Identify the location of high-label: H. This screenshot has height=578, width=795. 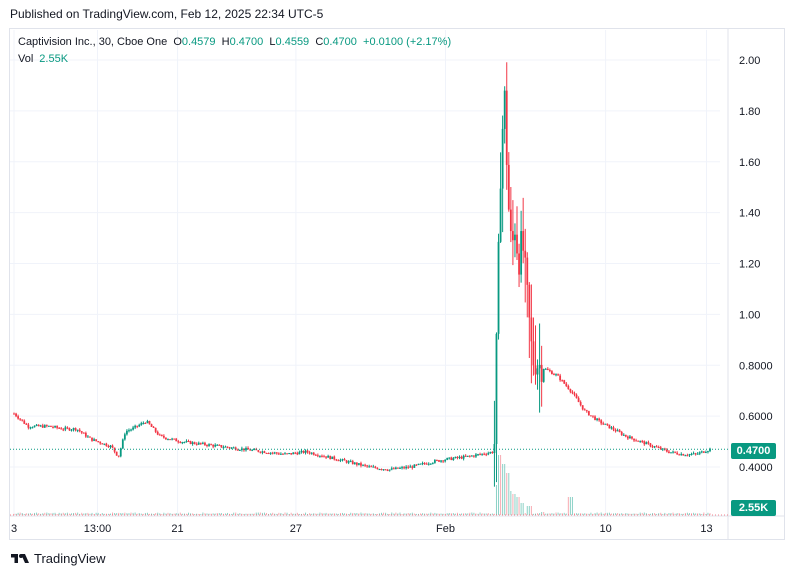
(225, 42).